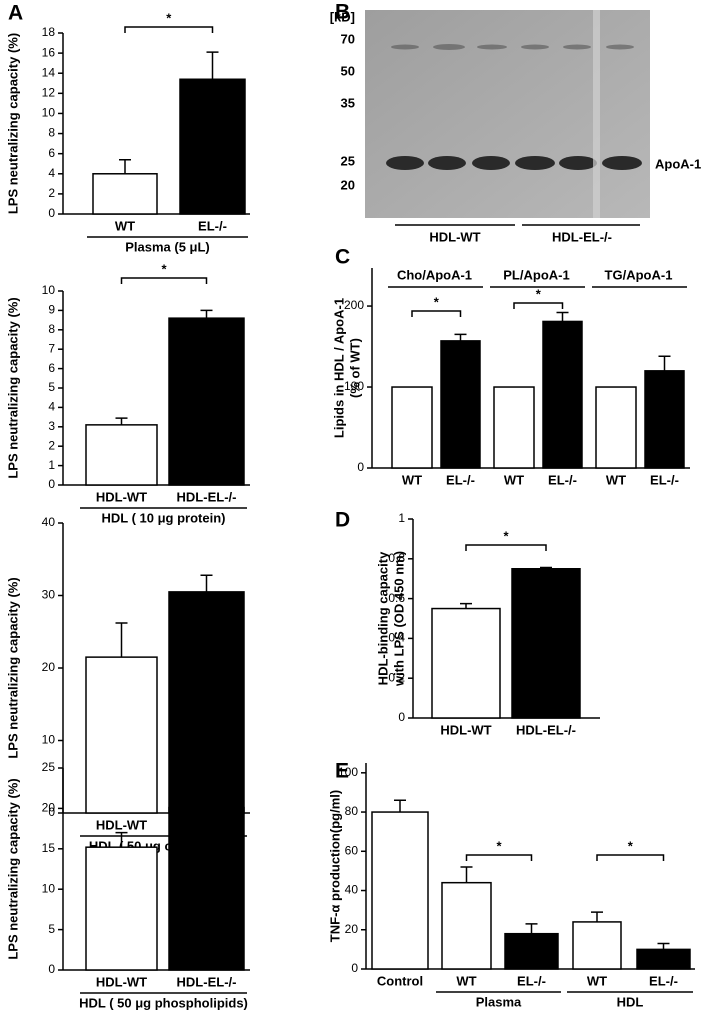 This screenshot has height=1018, width=703. I want to click on y-tick-label: 5, so click(51, 387).